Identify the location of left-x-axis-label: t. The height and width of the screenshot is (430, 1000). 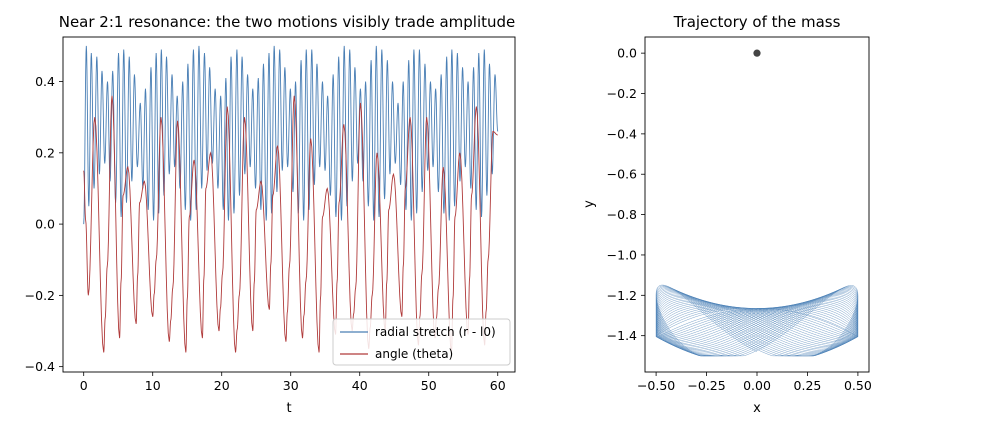
(288, 408).